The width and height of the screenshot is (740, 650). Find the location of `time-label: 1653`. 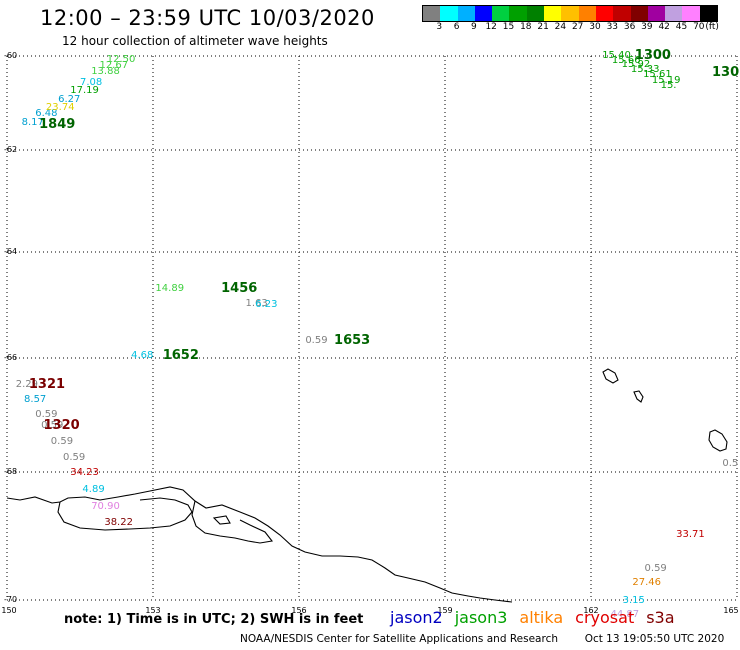

time-label: 1653 is located at coordinates (352, 341).